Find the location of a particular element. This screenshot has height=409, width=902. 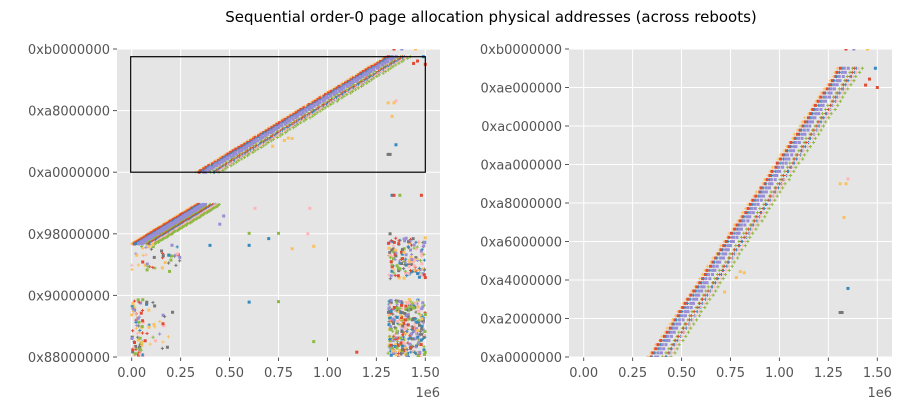

y-tick-label: 0xae000000 is located at coordinates (521, 89).